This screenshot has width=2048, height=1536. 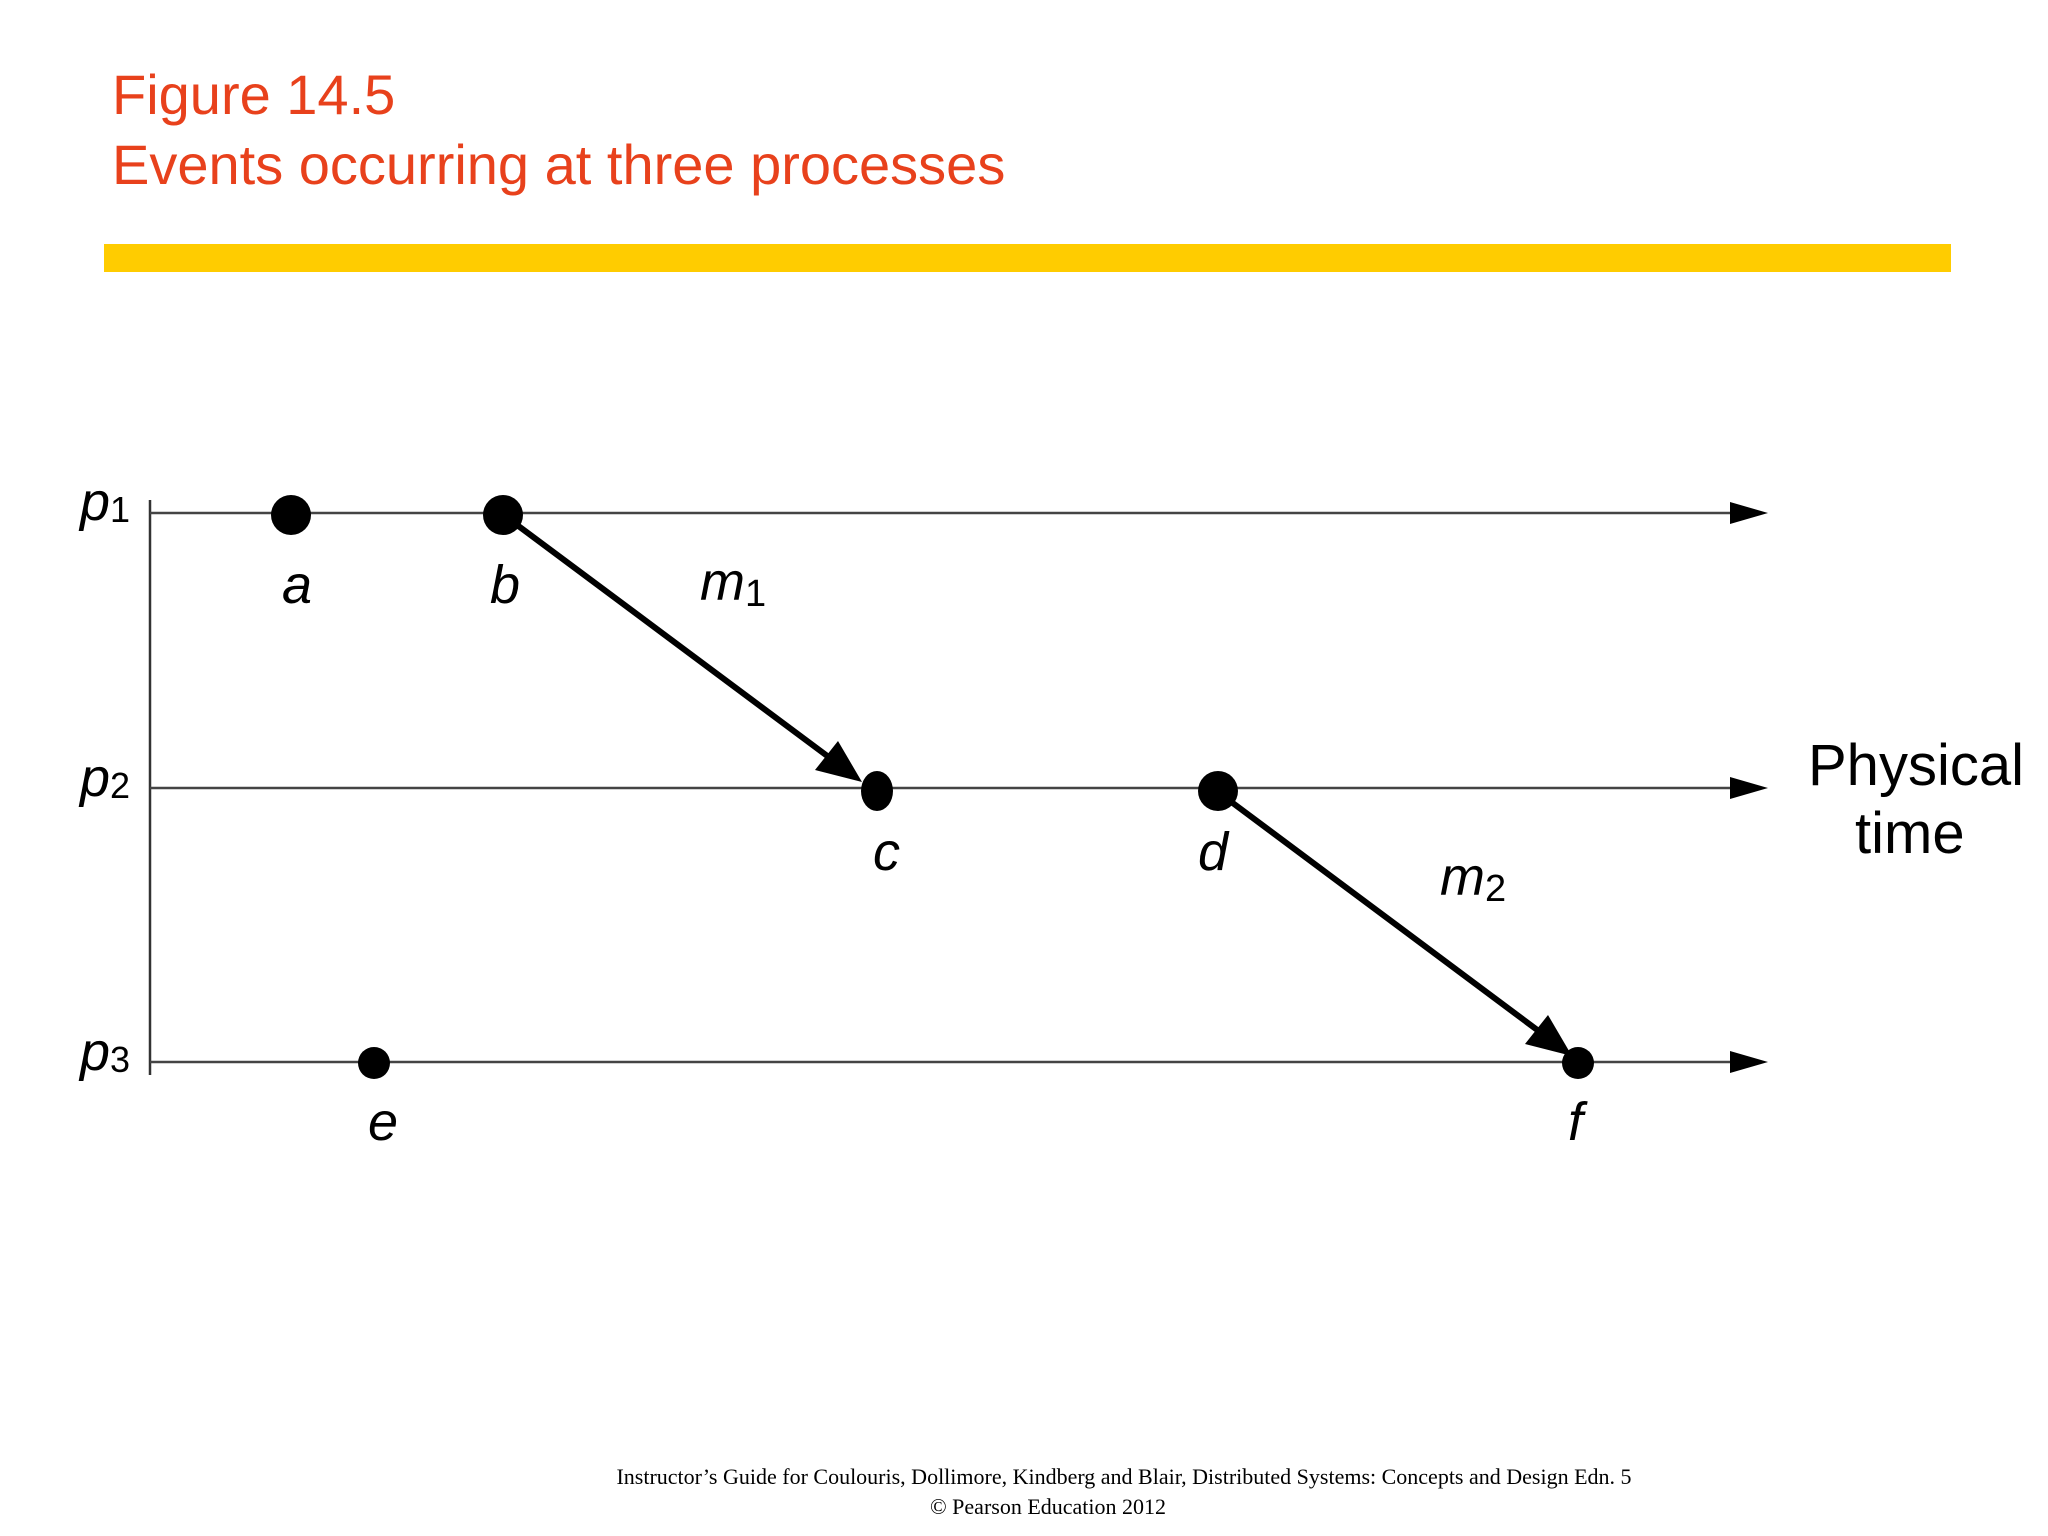 I want to click on event-label-c: c, so click(x=886, y=852).